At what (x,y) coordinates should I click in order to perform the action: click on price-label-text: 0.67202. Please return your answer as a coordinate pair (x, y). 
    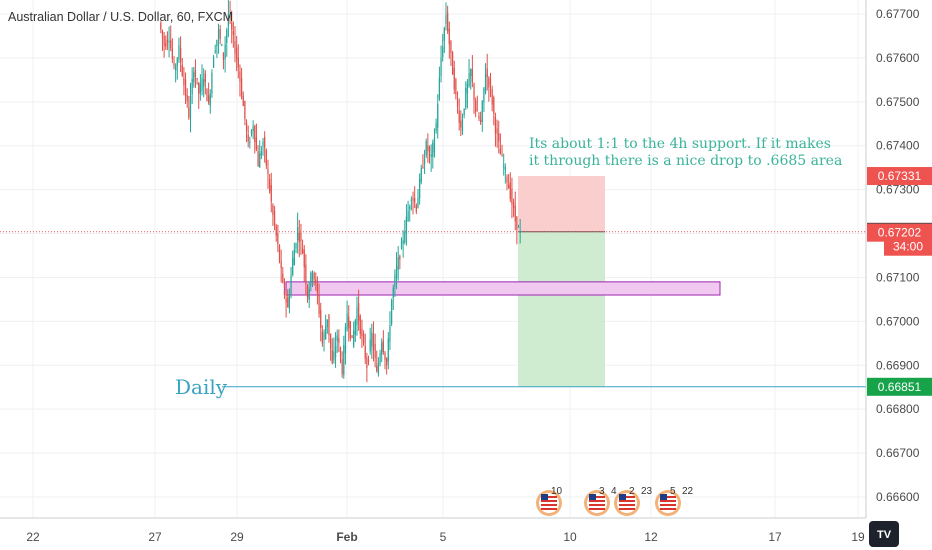
    Looking at the image, I should click on (900, 233).